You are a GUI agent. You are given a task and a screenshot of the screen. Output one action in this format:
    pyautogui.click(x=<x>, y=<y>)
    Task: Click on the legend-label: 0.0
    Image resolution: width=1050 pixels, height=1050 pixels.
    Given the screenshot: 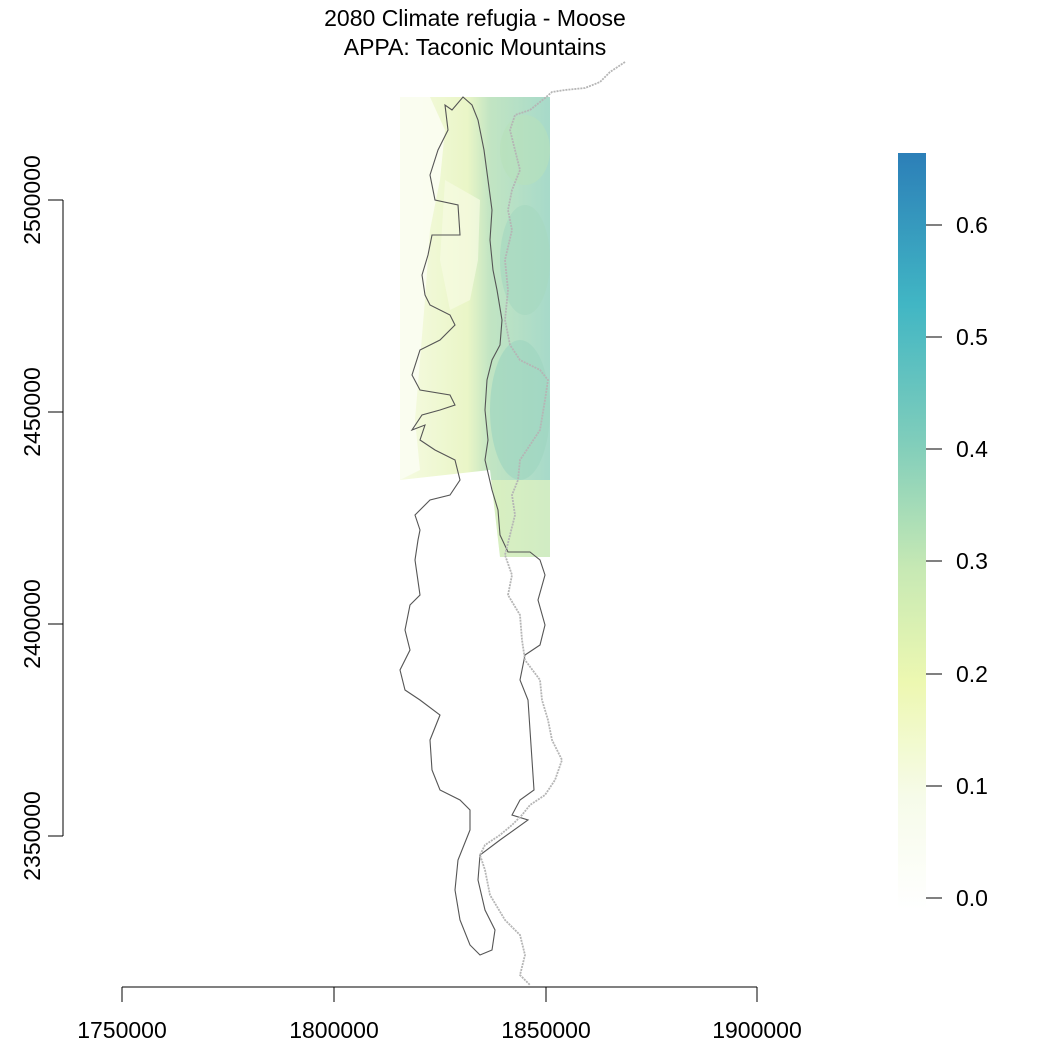 What is the action you would take?
    pyautogui.click(x=972, y=898)
    